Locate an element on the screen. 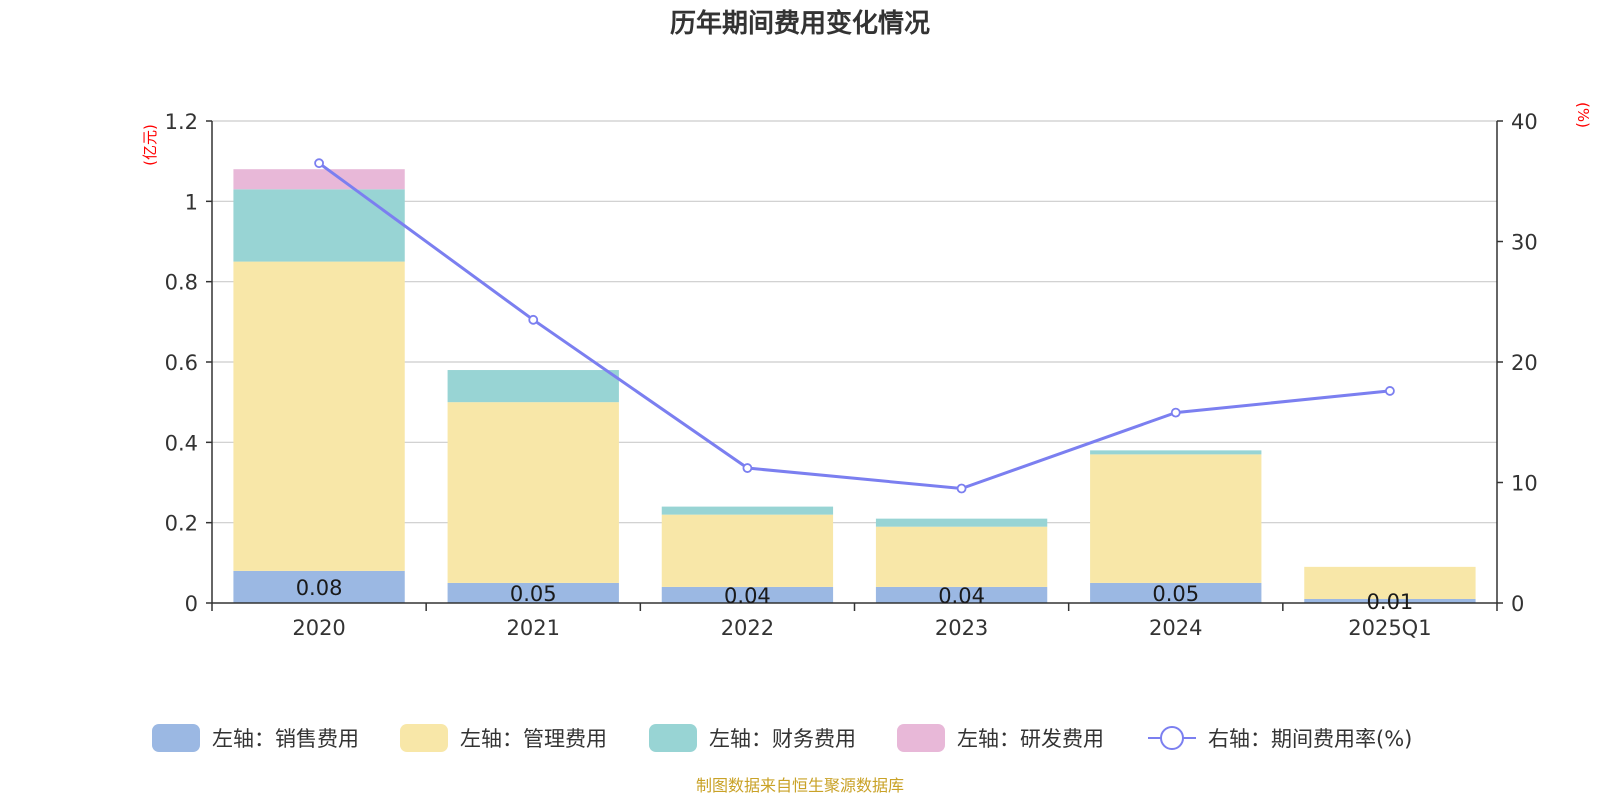  legend-label: 左轴：研发费用 is located at coordinates (1030, 739).